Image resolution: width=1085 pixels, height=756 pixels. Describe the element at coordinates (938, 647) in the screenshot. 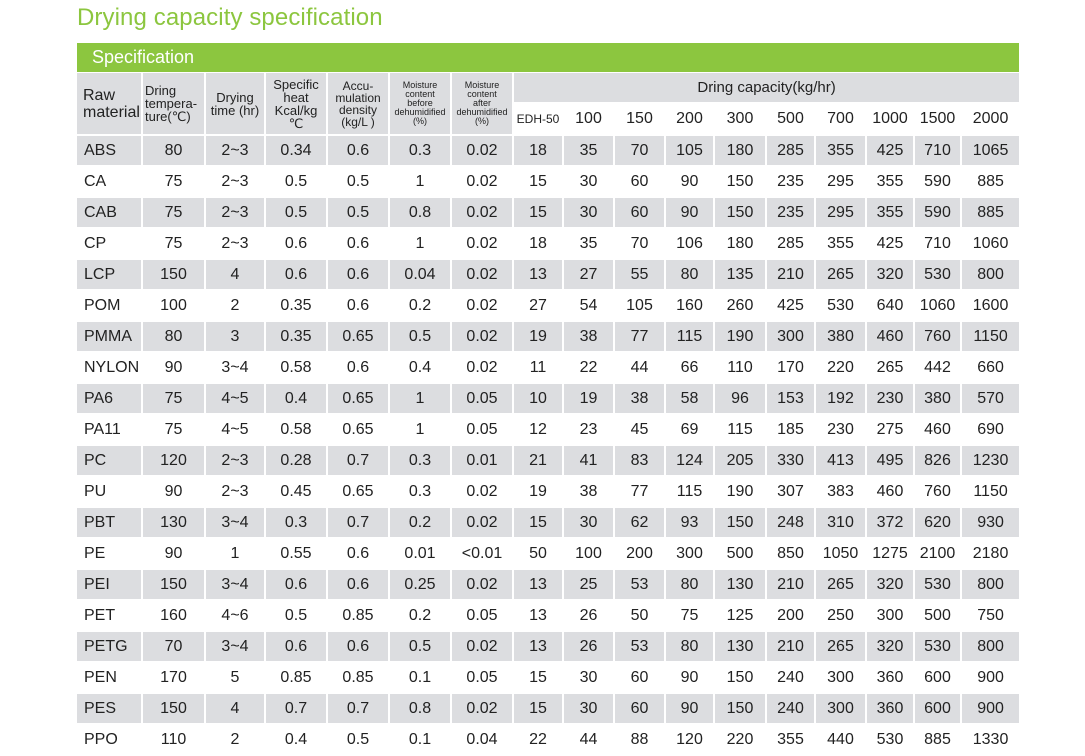

I see `cell-cap-1500: 530` at that location.